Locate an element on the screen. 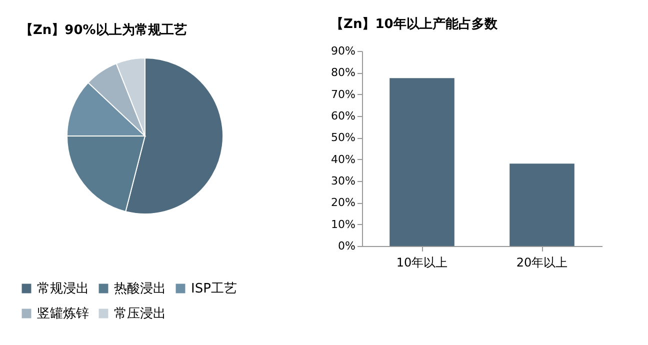 The width and height of the screenshot is (648, 345). chart-title: 【Zn】90%以上为常规工艺 is located at coordinates (103, 30).